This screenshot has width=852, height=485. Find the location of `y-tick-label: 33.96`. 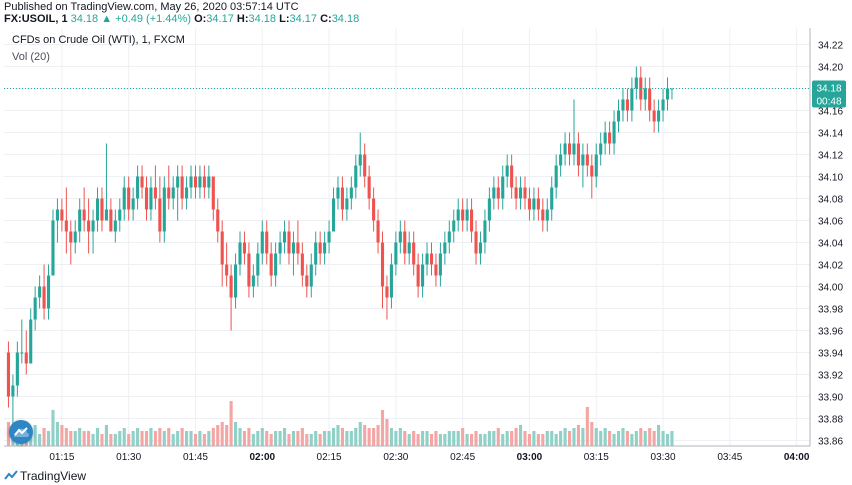

y-tick-label: 33.96 is located at coordinates (830, 332).